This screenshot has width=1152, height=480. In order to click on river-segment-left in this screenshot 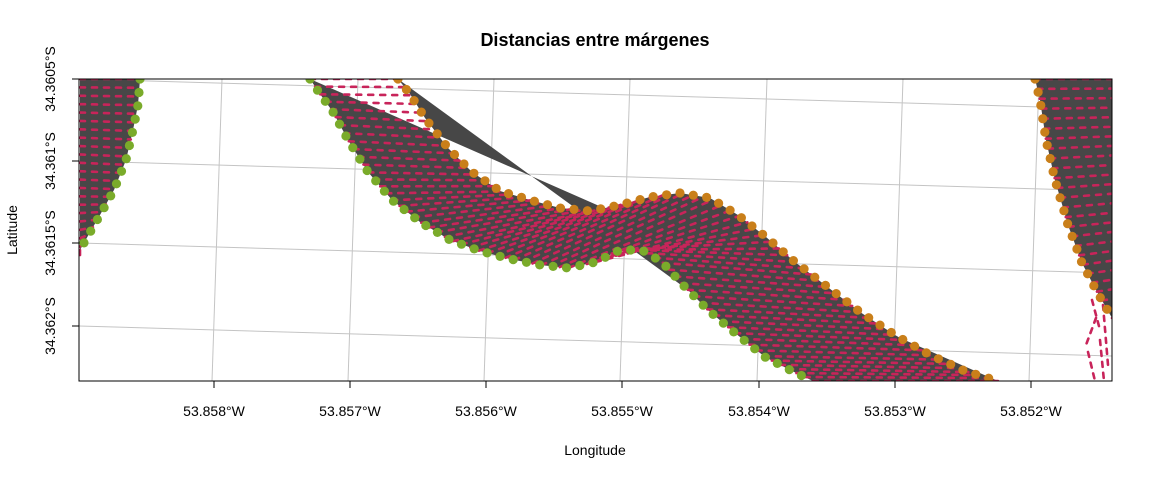, I will do `click(110, 167)`.